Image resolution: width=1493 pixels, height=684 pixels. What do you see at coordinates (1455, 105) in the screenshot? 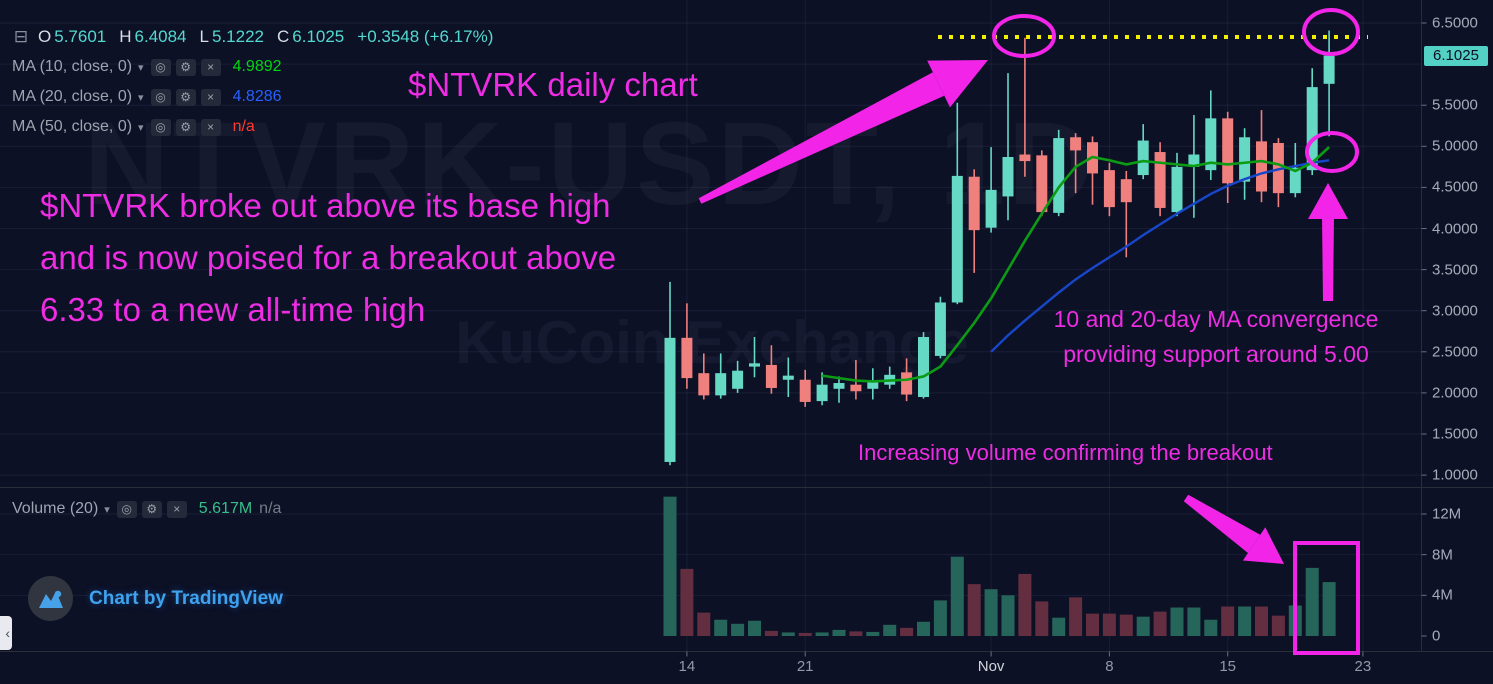
I see `price-tick-label: 5.5000` at bounding box center [1455, 105].